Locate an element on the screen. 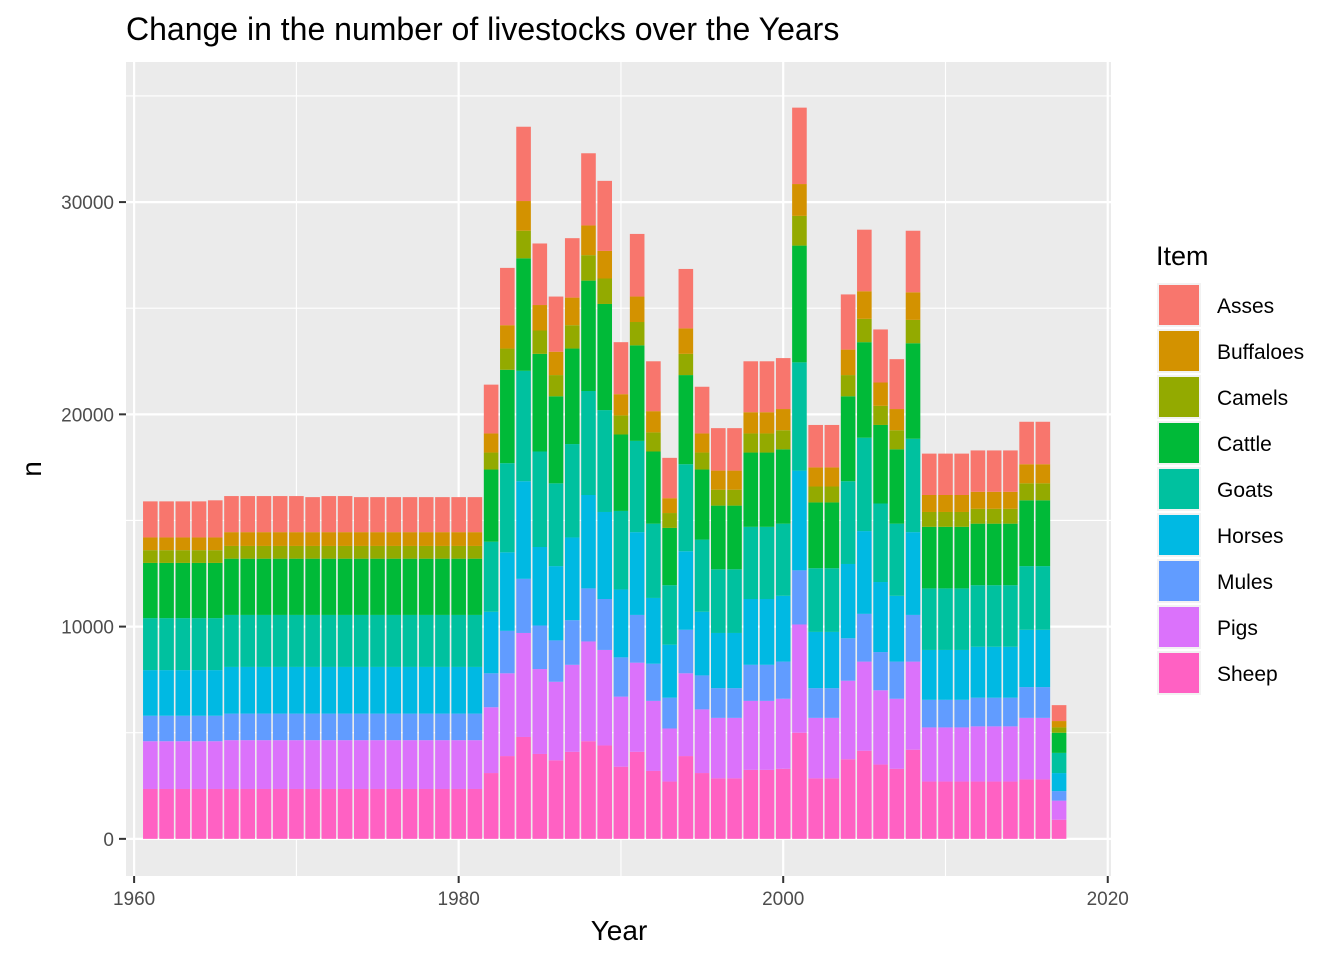  x-tick-label: 2020 is located at coordinates (1108, 899).